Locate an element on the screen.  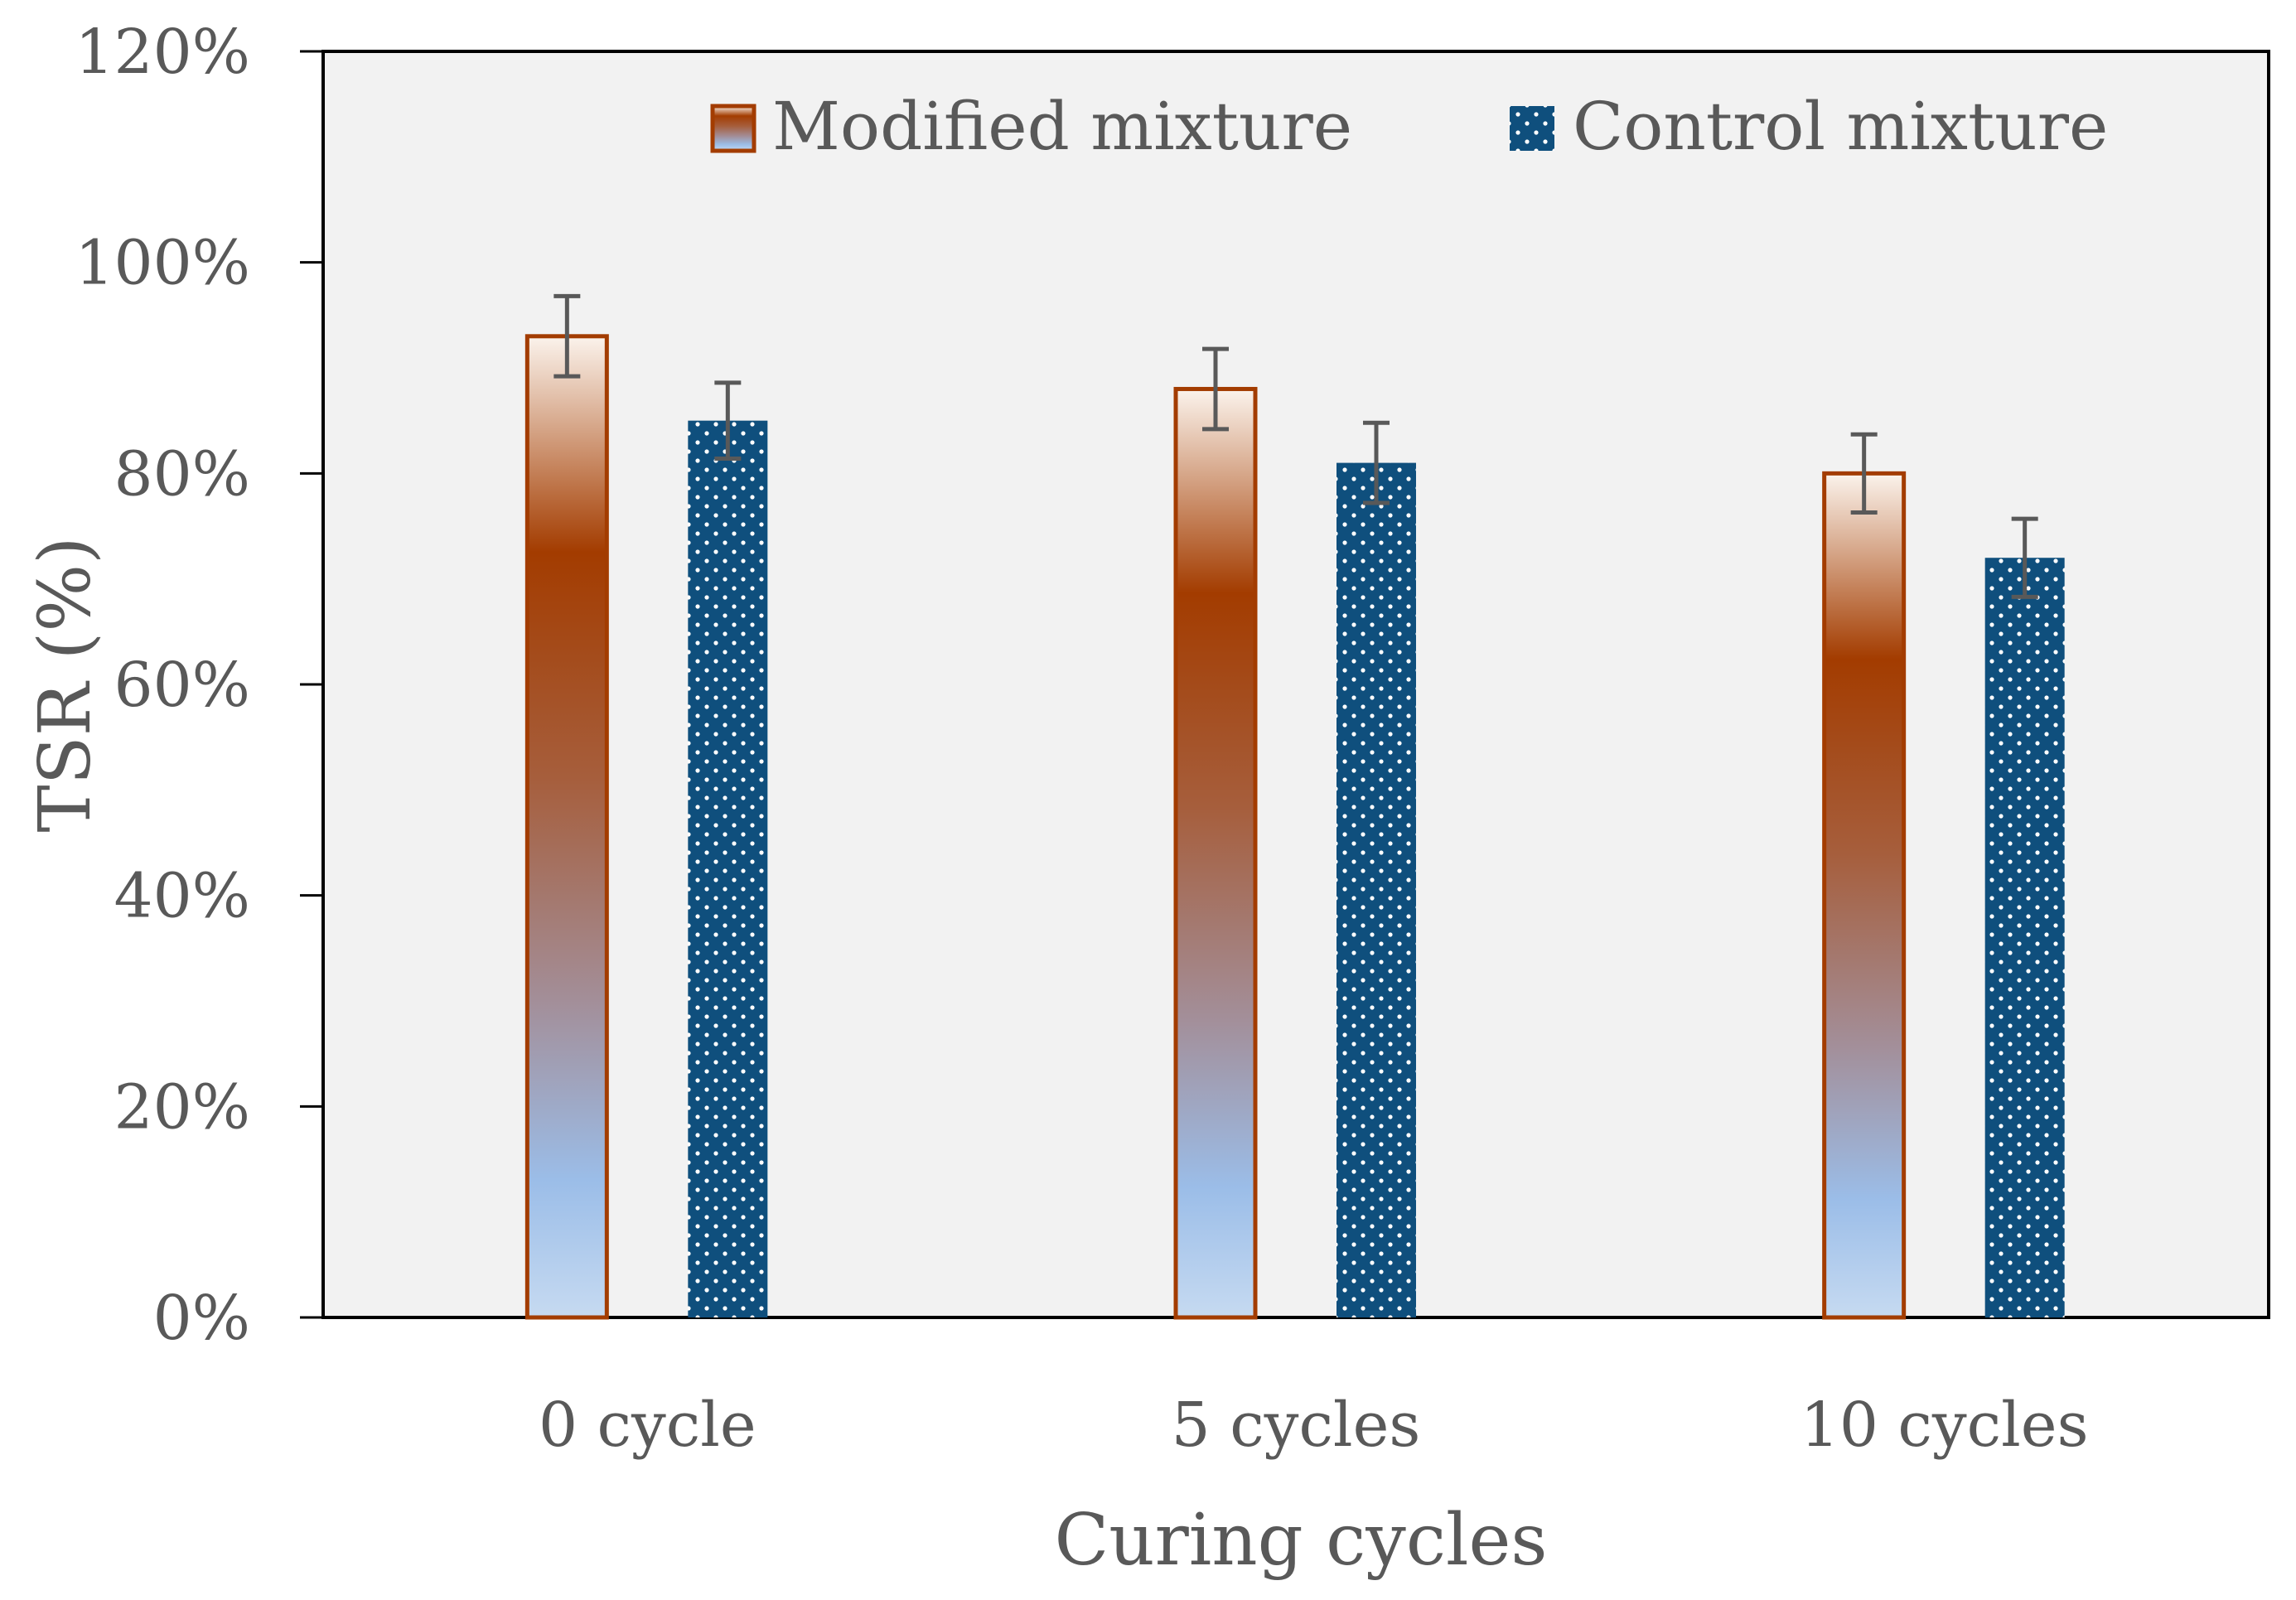
x-axis-title: Curing cycles is located at coordinates (1301, 1540).